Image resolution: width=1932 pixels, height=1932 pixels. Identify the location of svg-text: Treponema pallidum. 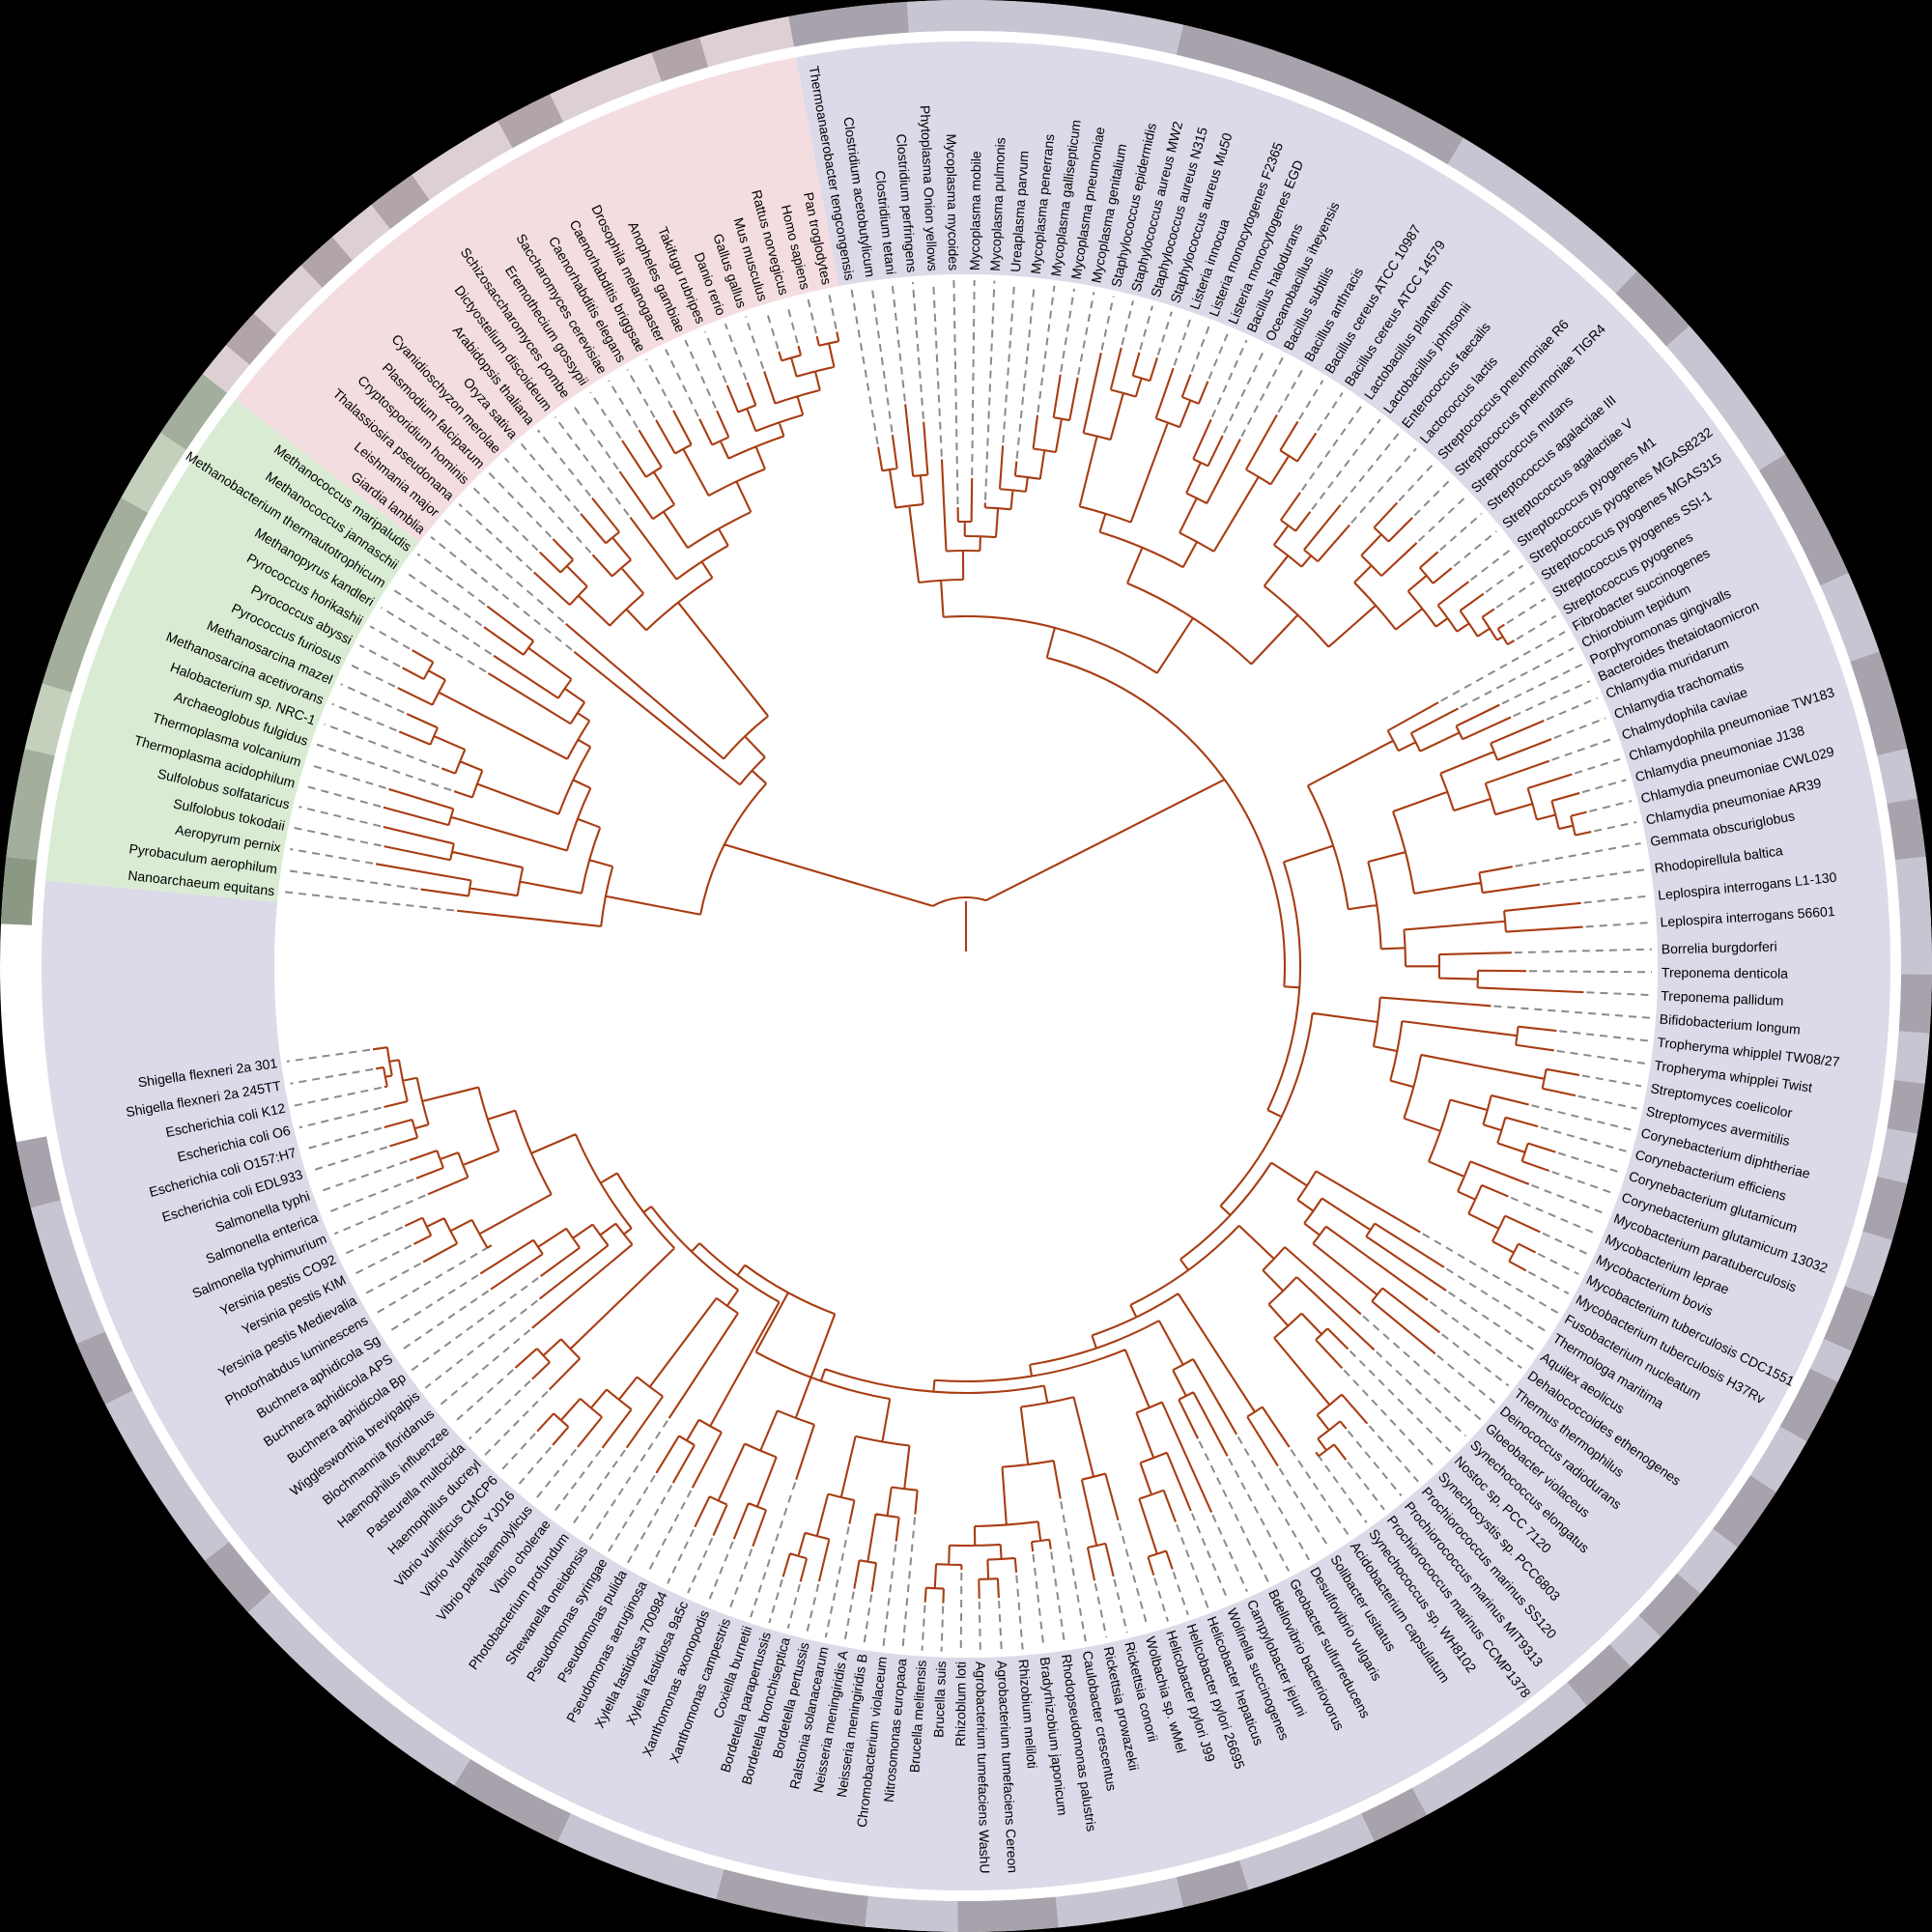
(1722, 998).